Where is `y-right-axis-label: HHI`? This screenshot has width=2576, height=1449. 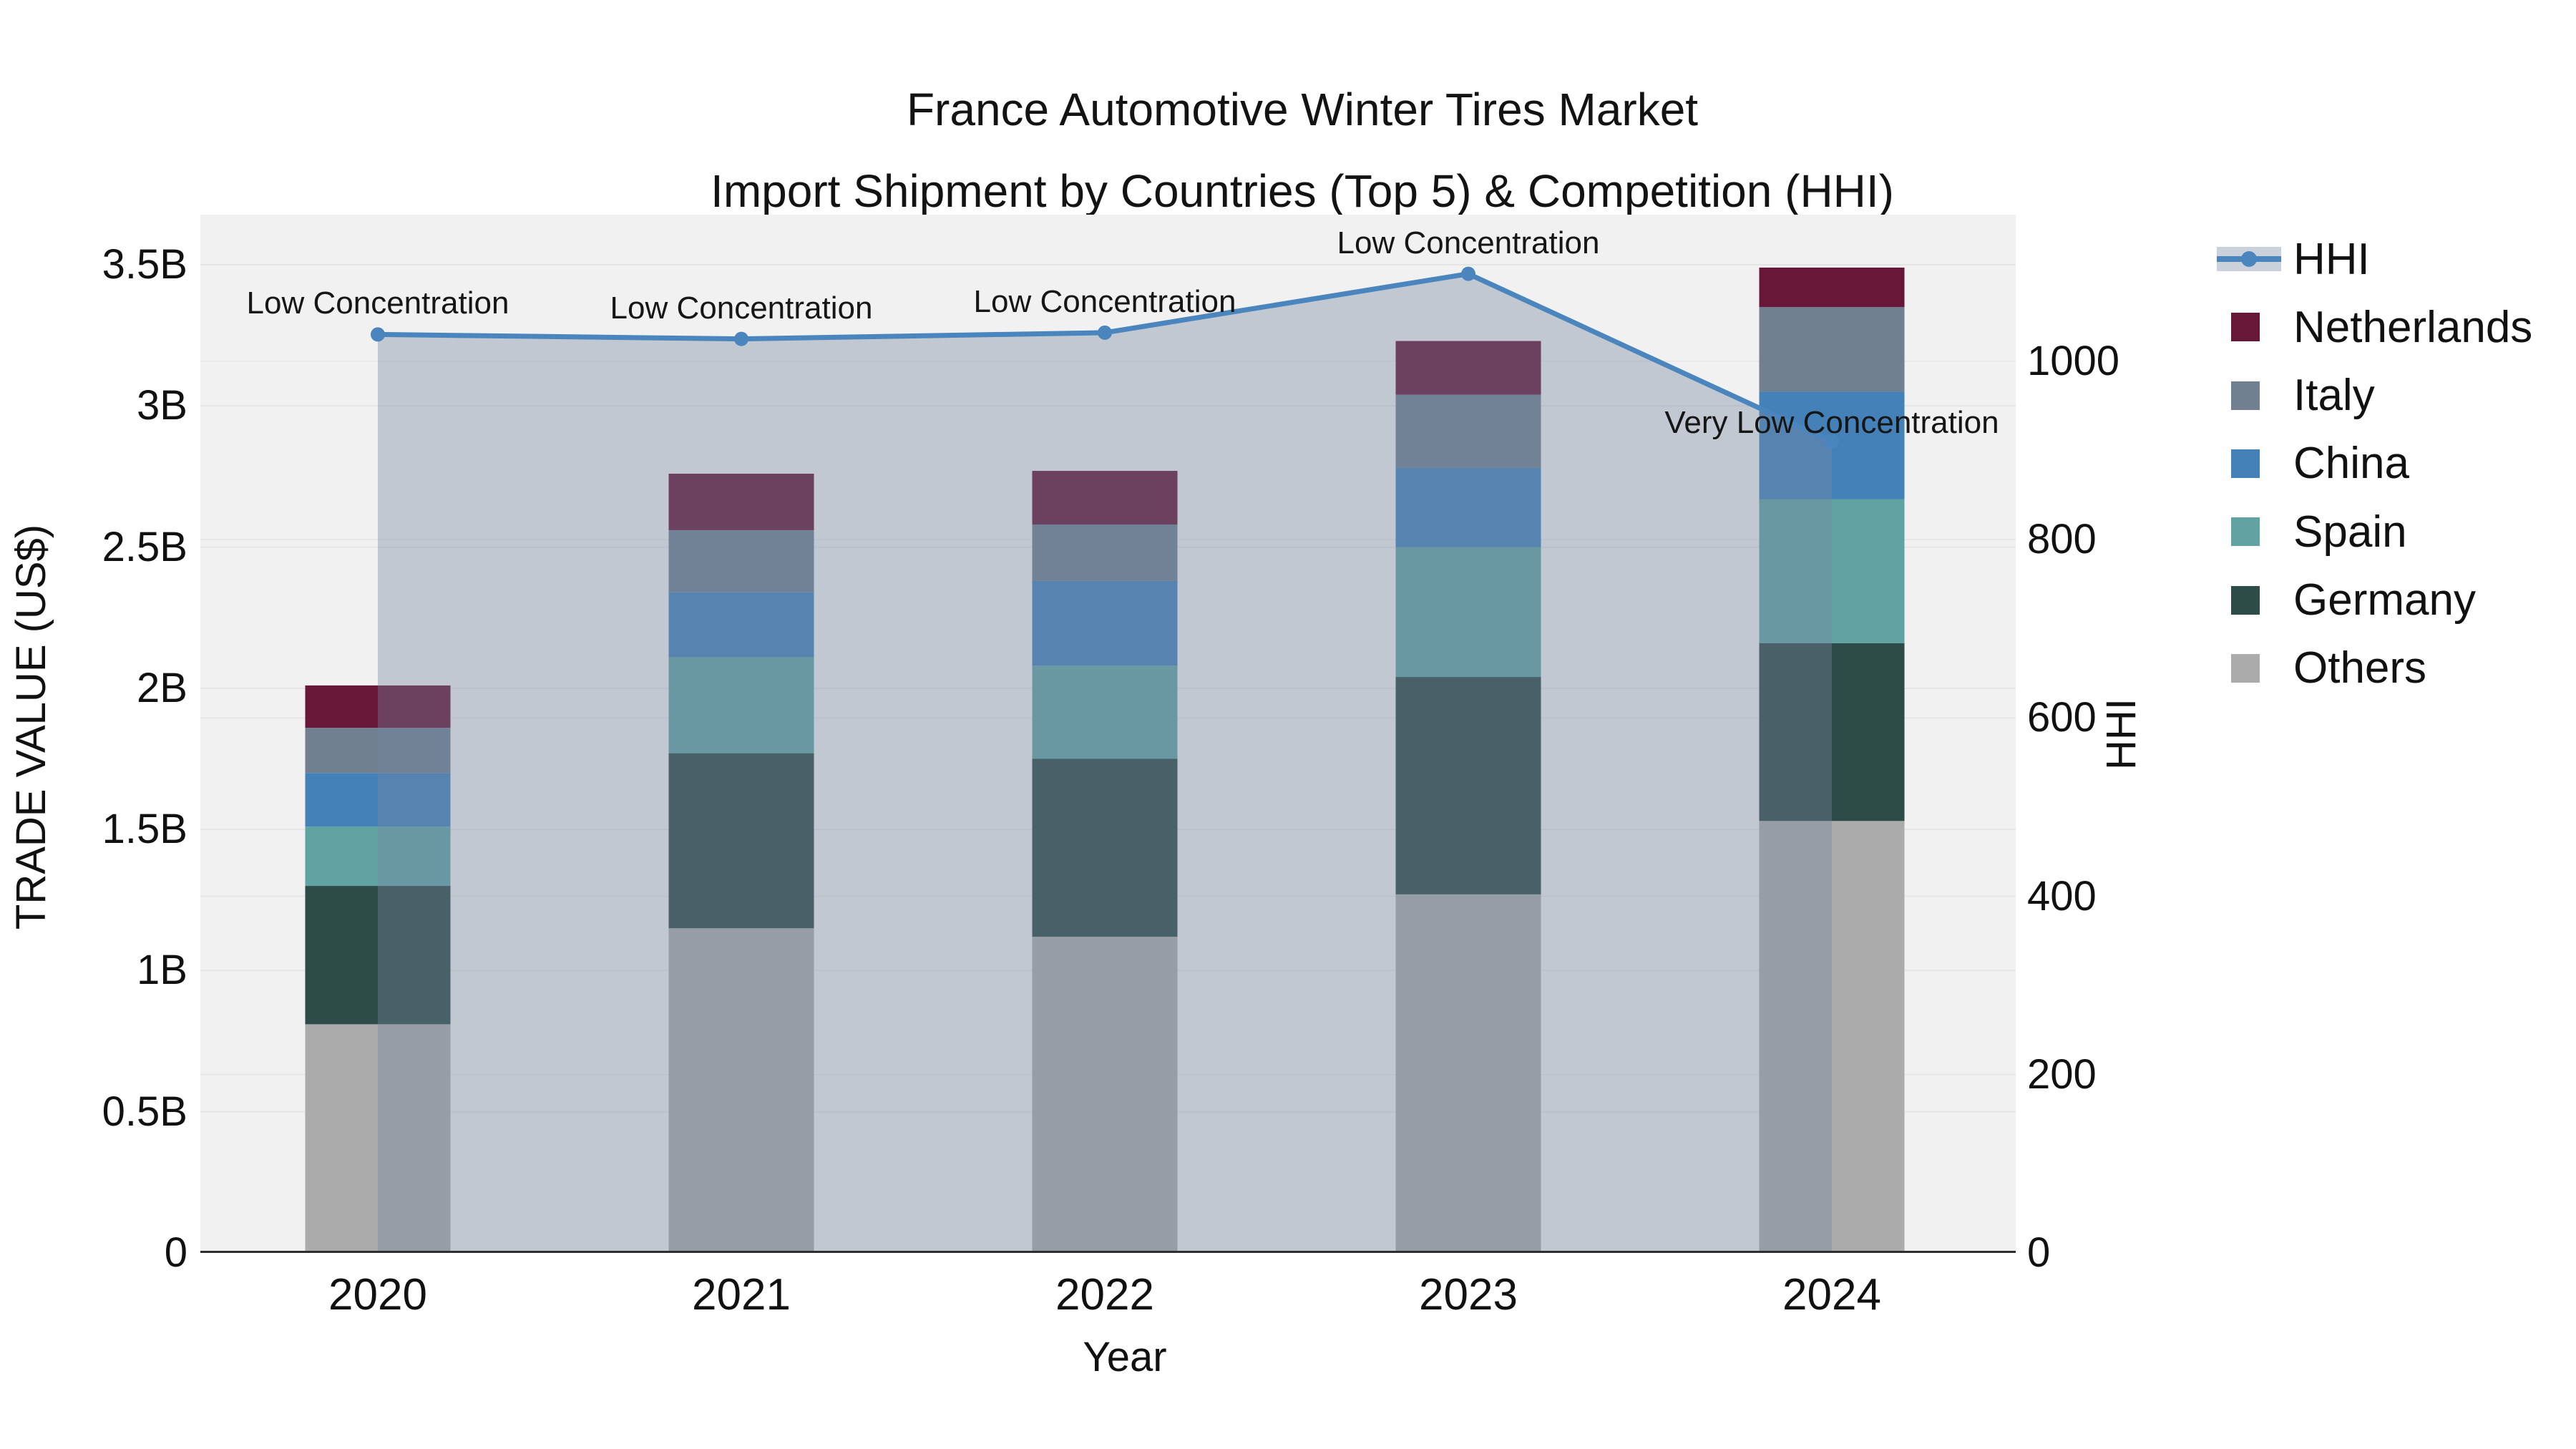
y-right-axis-label: HHI is located at coordinates (2121, 734).